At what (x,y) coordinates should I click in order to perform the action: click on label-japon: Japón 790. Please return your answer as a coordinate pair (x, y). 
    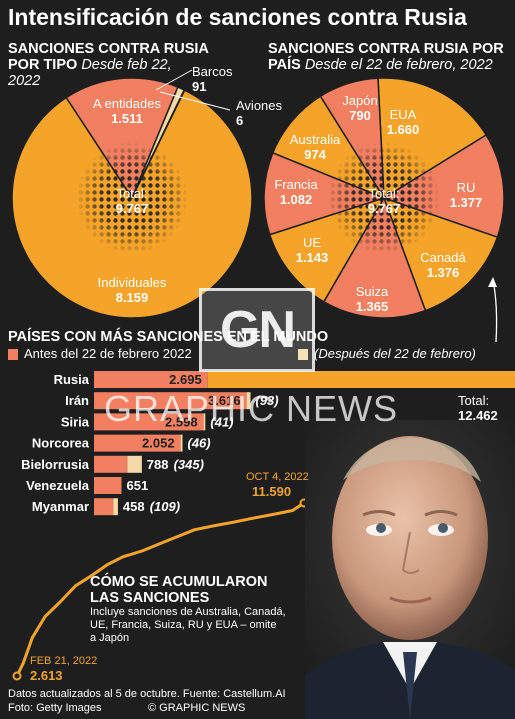
    Looking at the image, I should click on (360, 108).